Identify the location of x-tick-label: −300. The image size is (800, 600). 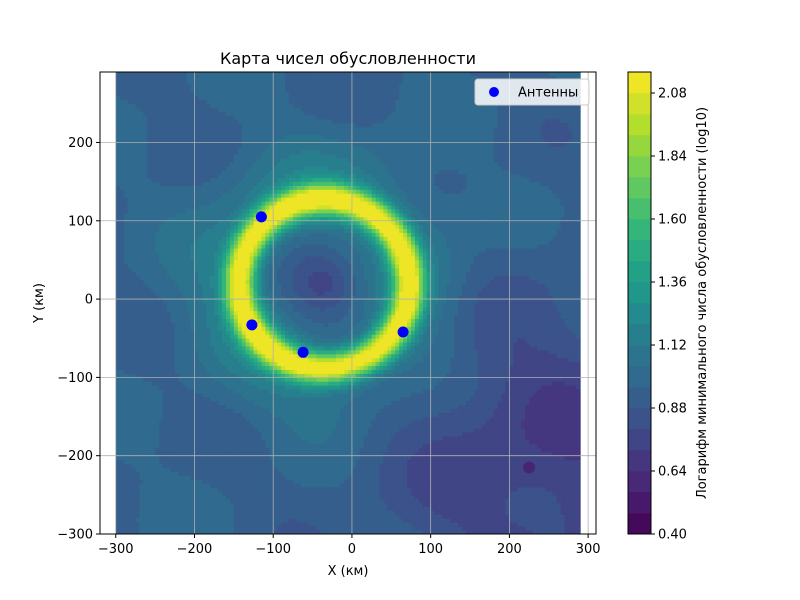
(116, 549).